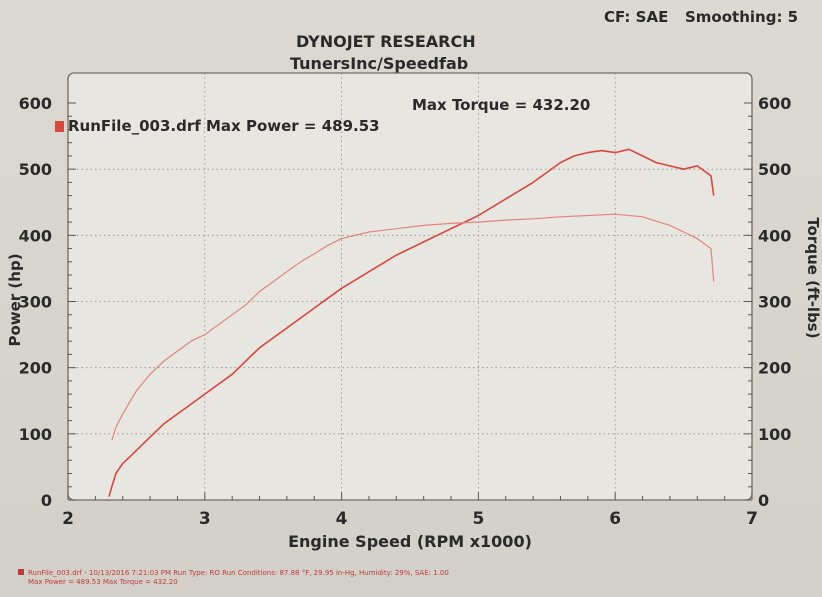 The width and height of the screenshot is (822, 597). Describe the element at coordinates (752, 519) in the screenshot. I see `x-tick-label: 7` at that location.